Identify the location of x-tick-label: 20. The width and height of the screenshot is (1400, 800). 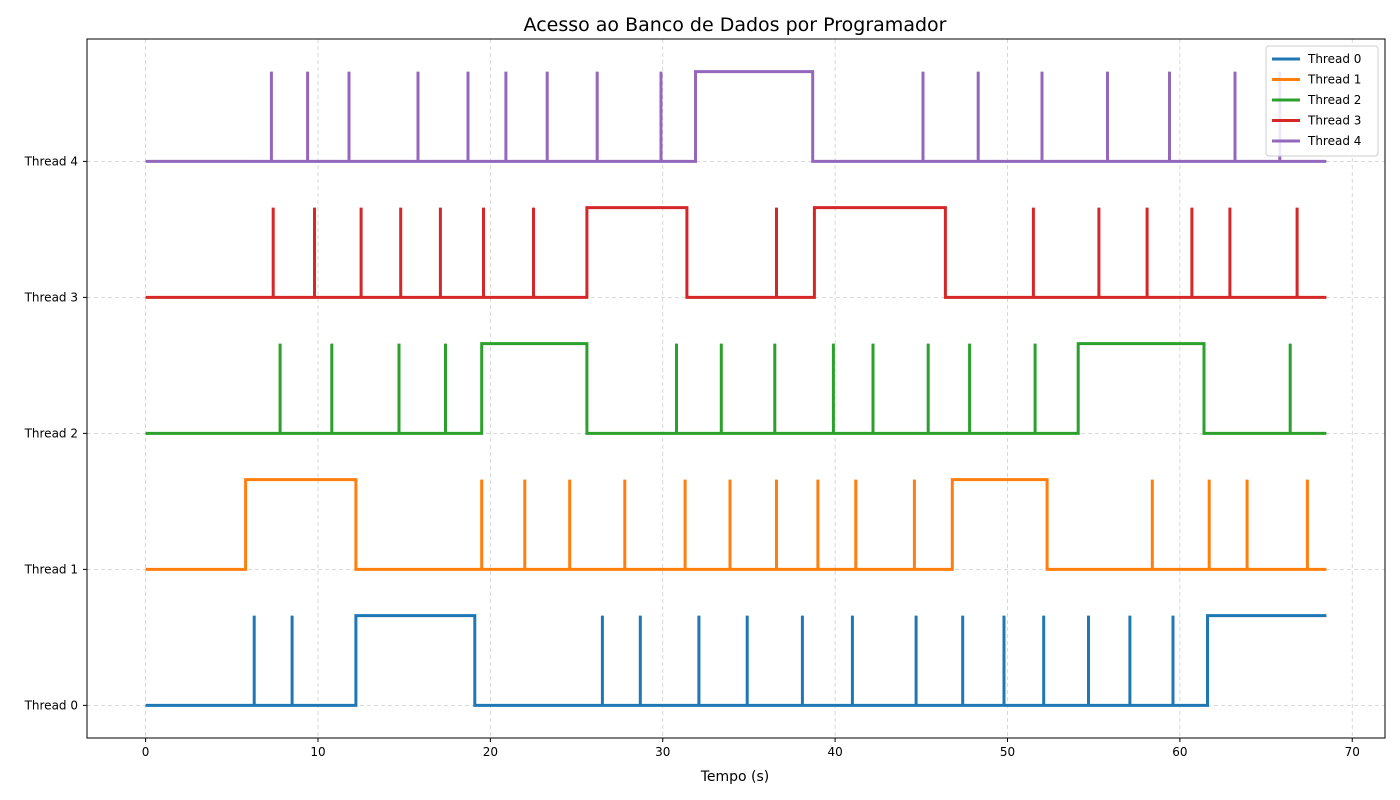
(490, 752).